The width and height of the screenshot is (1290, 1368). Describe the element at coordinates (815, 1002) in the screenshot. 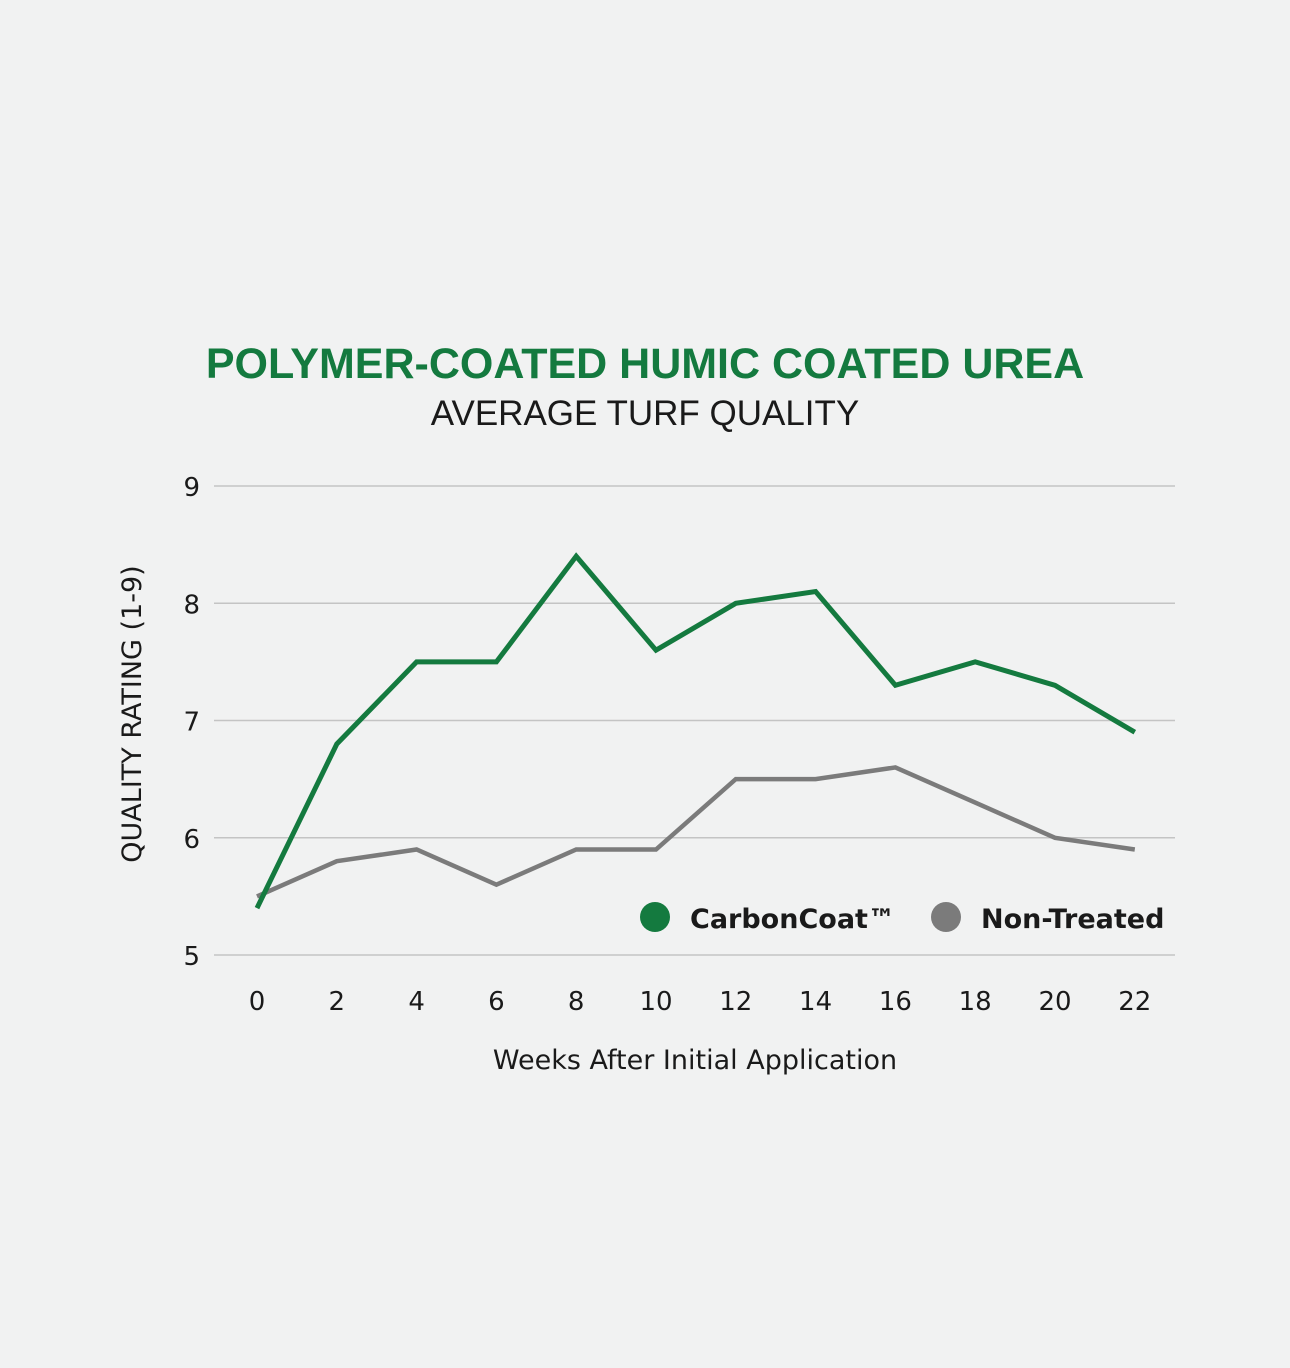

I see `x-tick-label: 14` at that location.